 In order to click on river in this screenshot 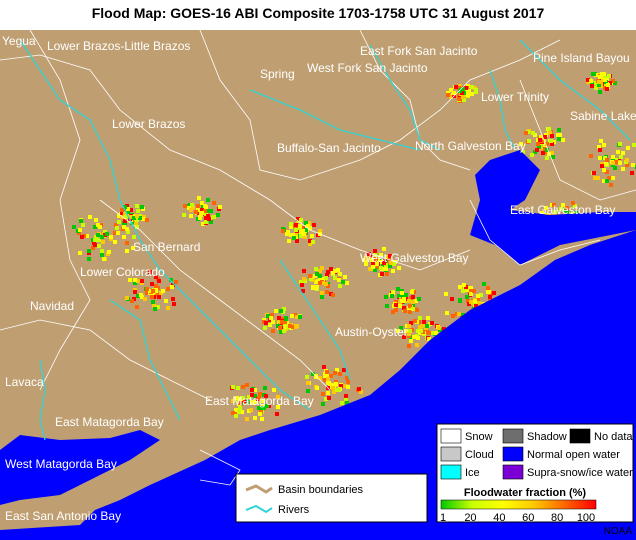, I will do `click(502, 110)`.